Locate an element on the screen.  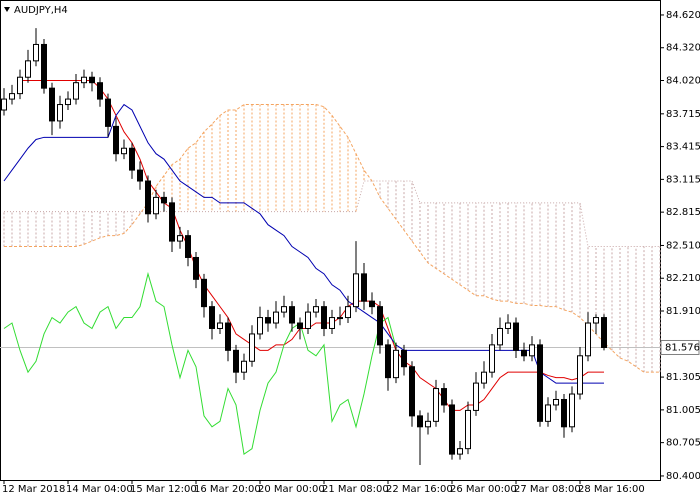
x-tick-label: 27 Mar 08:00 is located at coordinates (547, 489).